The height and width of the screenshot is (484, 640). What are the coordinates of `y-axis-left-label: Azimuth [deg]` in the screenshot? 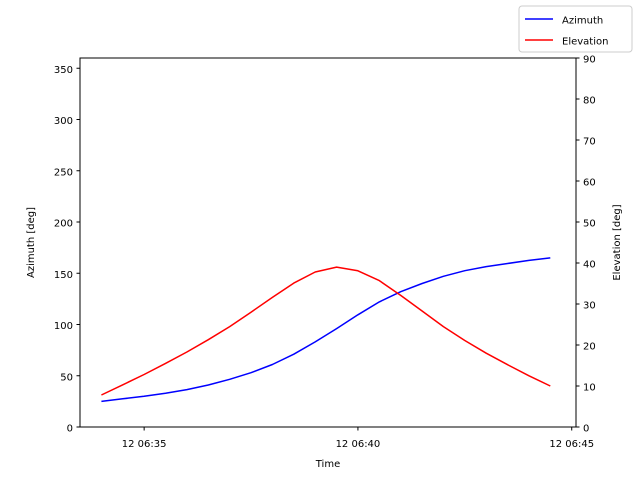 It's located at (31, 242).